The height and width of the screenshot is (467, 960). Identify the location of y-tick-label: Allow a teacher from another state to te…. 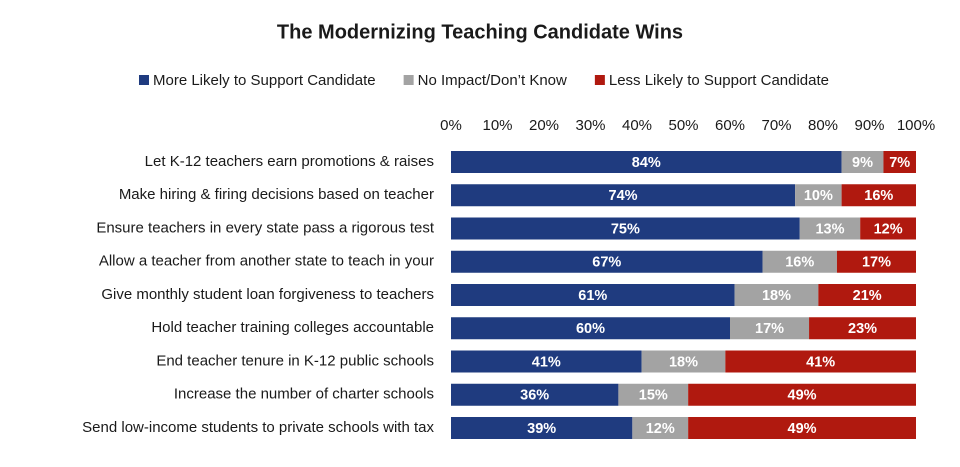
(266, 261).